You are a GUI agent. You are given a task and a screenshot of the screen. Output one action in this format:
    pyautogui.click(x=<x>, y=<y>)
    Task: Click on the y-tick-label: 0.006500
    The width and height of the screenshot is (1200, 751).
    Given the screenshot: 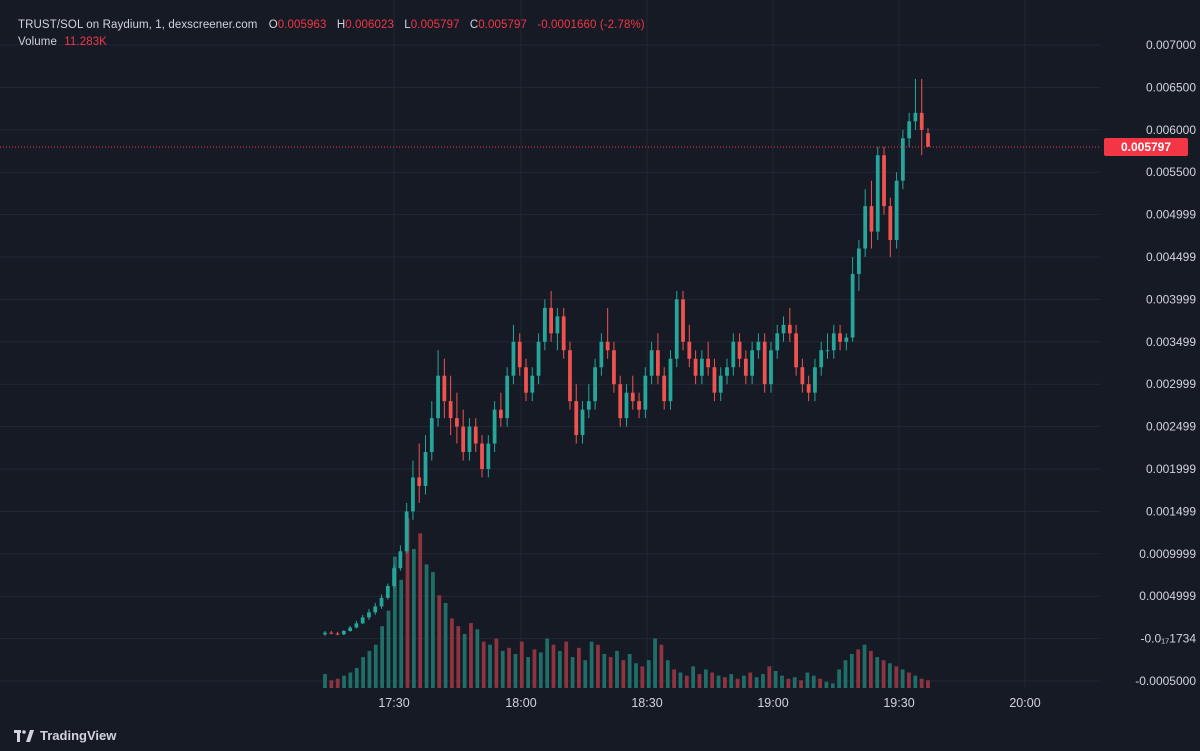 What is the action you would take?
    pyautogui.click(x=1171, y=87)
    